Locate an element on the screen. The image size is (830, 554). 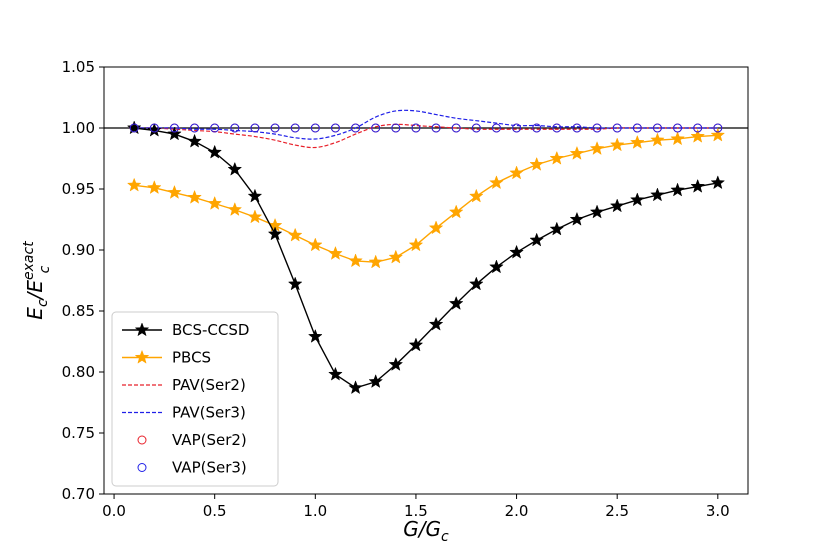
legend-label: BCS-CCSD is located at coordinates (210, 330).